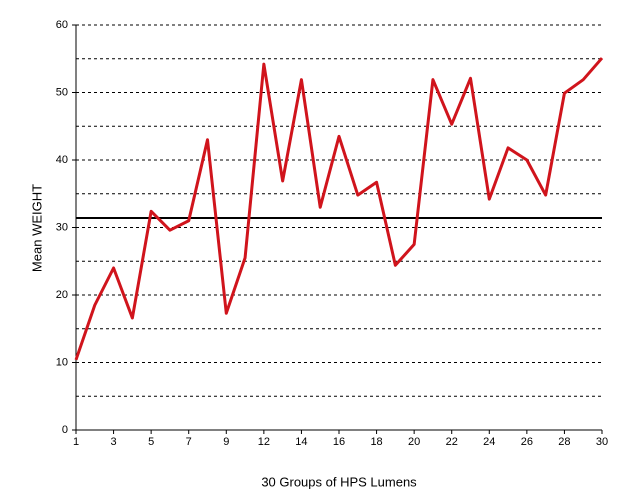  What do you see at coordinates (452, 442) in the screenshot?
I see `x-tick-label: 22` at bounding box center [452, 442].